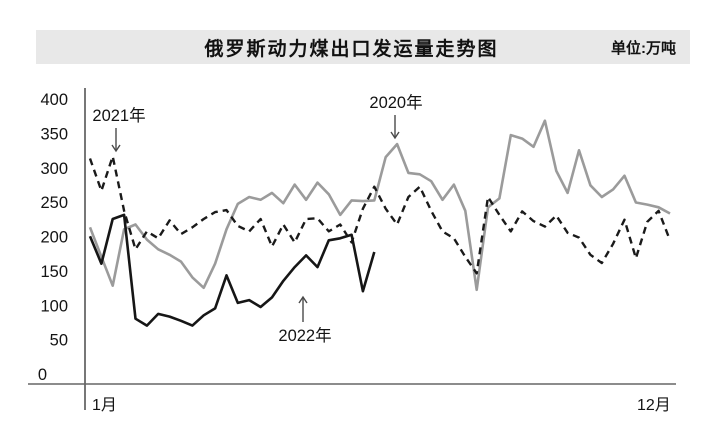 The width and height of the screenshot is (725, 434). Describe the element at coordinates (54, 238) in the screenshot. I see `y-axis-tick-label: 200` at that location.